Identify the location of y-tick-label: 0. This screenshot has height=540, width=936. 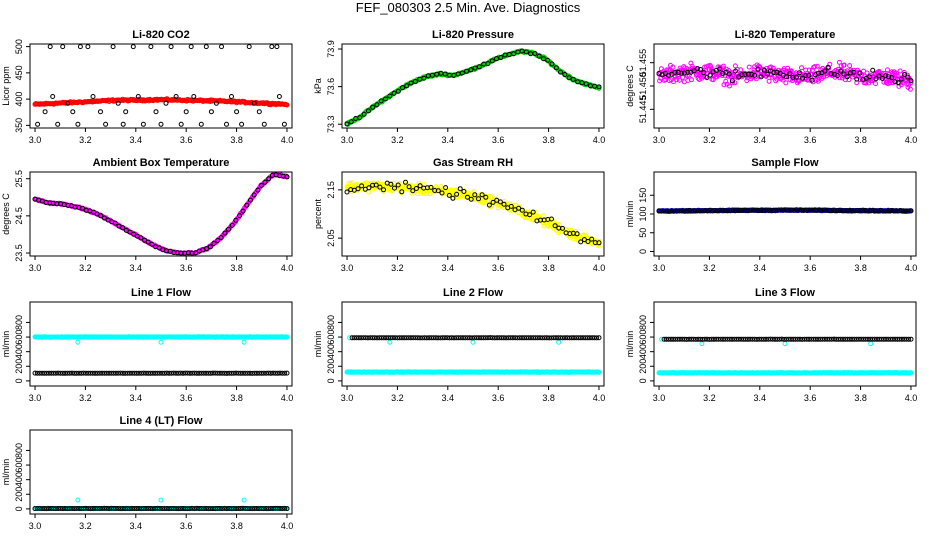
(643, 251).